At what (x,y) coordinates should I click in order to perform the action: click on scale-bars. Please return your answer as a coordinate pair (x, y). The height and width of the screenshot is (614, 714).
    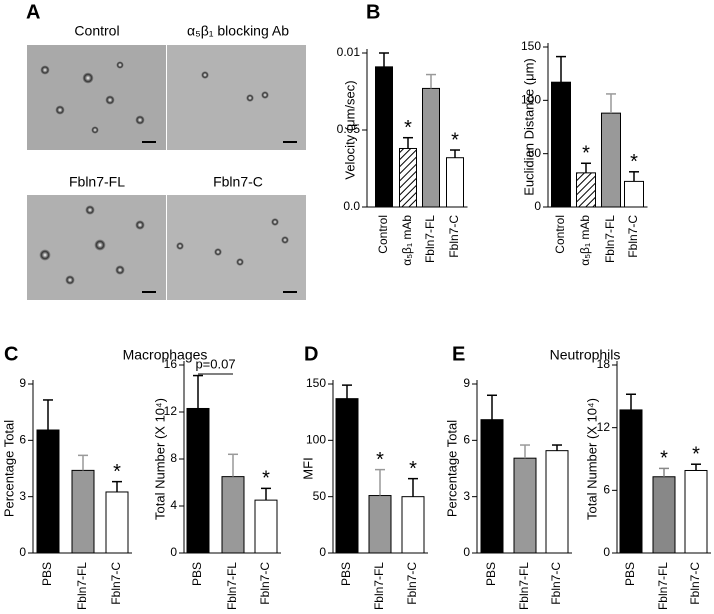
    Looking at the image, I should click on (219, 217).